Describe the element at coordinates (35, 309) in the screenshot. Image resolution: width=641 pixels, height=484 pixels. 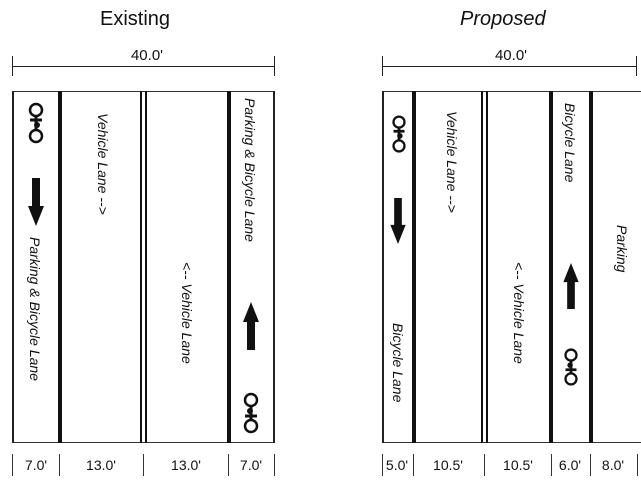
I see `existing-lane-1-label: Parking & Bicycle Lane` at that location.